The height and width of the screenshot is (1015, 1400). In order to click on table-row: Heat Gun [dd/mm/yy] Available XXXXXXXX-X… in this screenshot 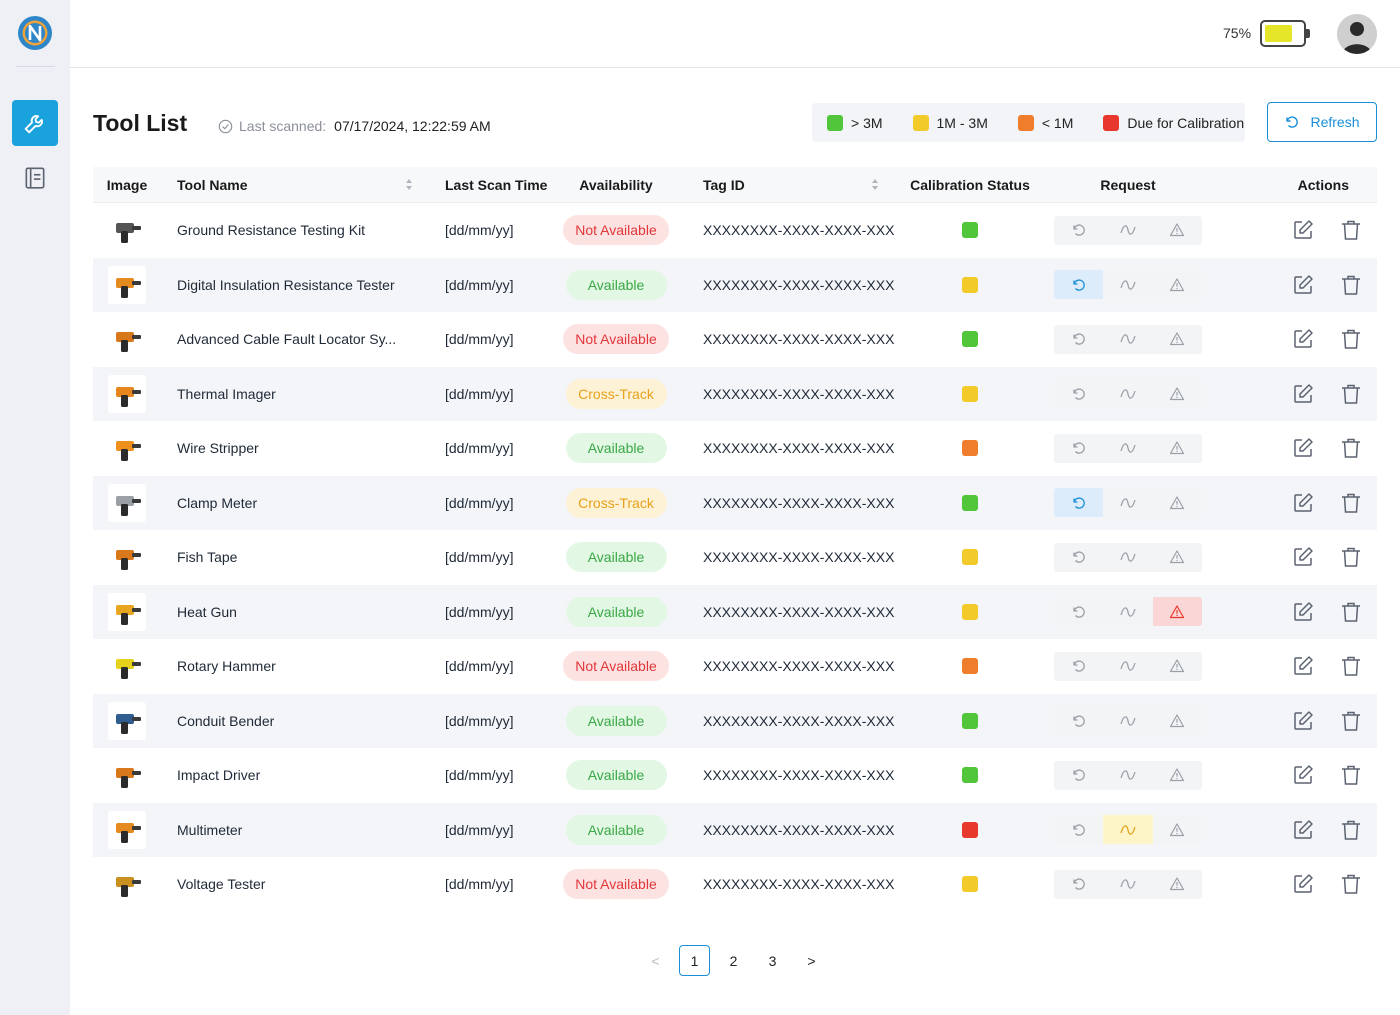, I will do `click(735, 611)`.